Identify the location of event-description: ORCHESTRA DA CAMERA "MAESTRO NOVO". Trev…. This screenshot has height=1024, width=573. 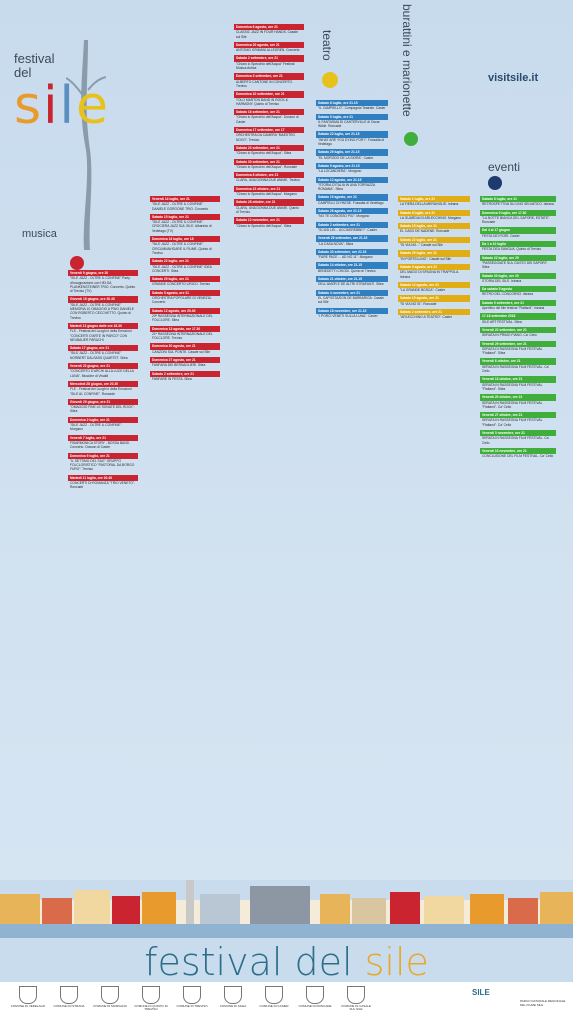
(266, 137).